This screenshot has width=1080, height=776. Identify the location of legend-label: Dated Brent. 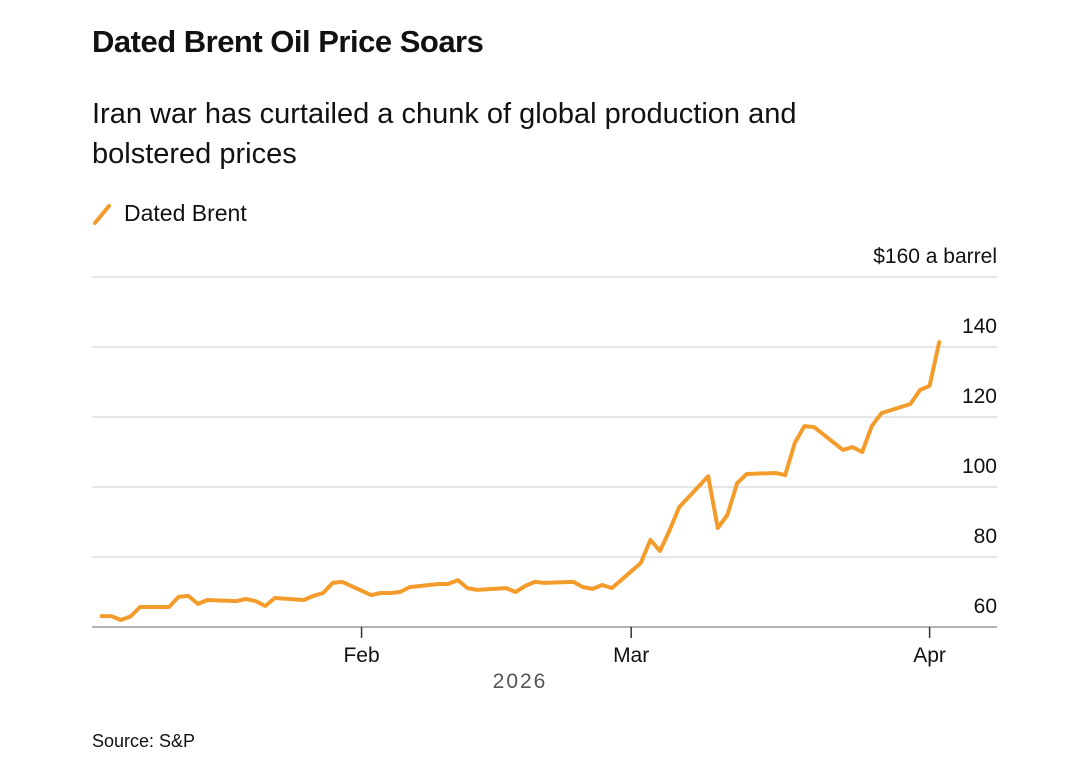
(185, 213).